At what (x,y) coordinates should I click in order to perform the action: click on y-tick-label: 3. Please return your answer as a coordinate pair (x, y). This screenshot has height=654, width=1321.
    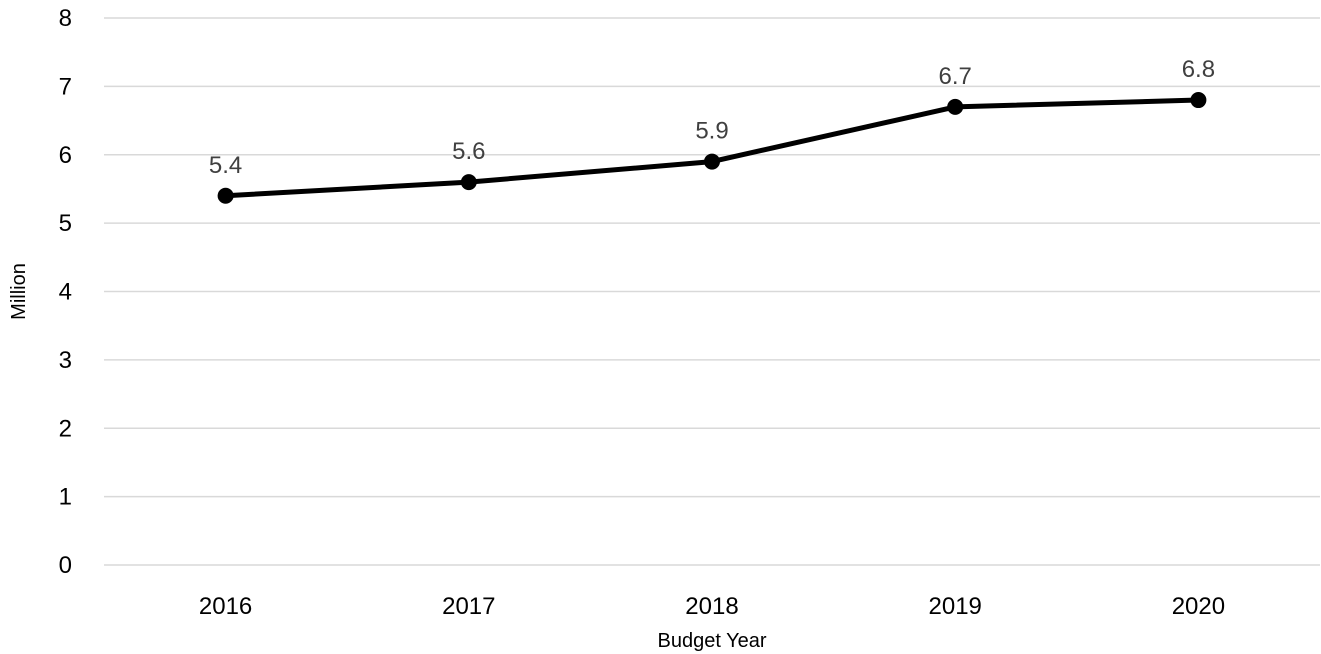
    Looking at the image, I should click on (65, 360).